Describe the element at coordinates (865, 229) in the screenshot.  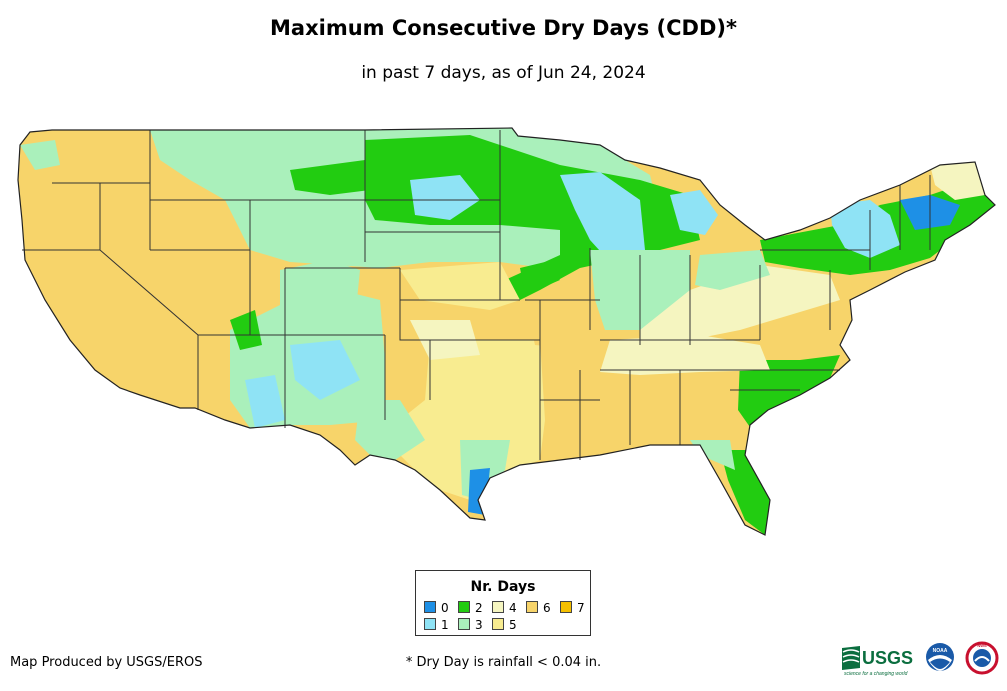
I see `region-1-day-new-york` at that location.